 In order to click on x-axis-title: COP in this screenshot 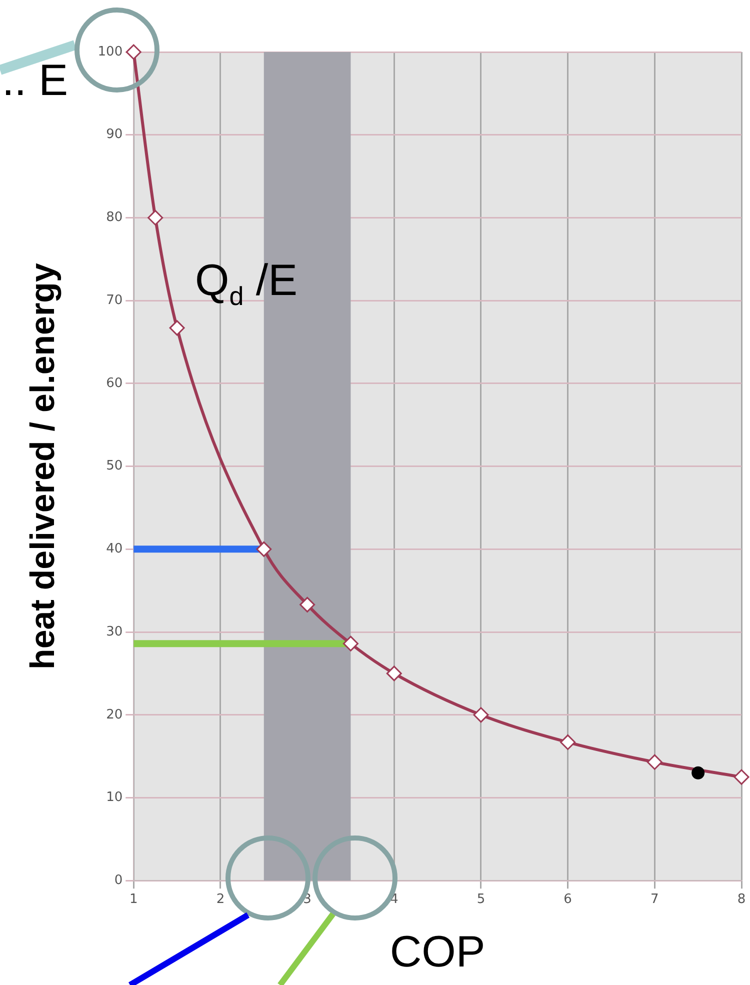, I will do `click(438, 952)`.